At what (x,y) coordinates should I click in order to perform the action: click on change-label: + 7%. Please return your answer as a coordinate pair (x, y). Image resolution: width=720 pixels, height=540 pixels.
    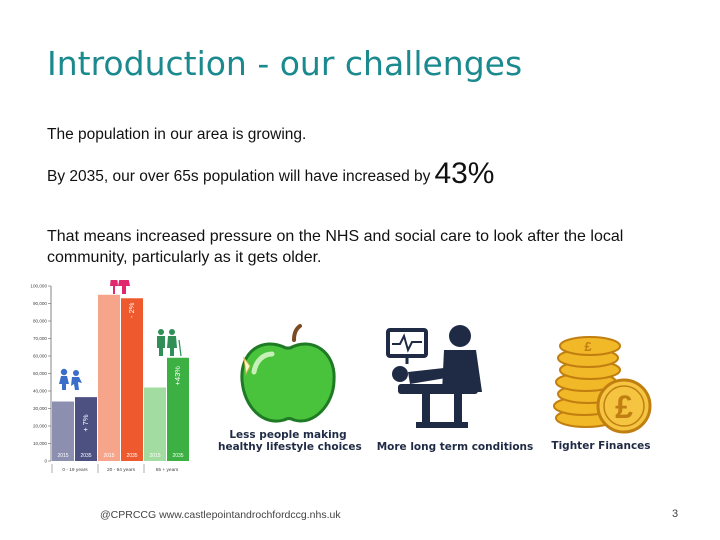
    Looking at the image, I should click on (85, 423).